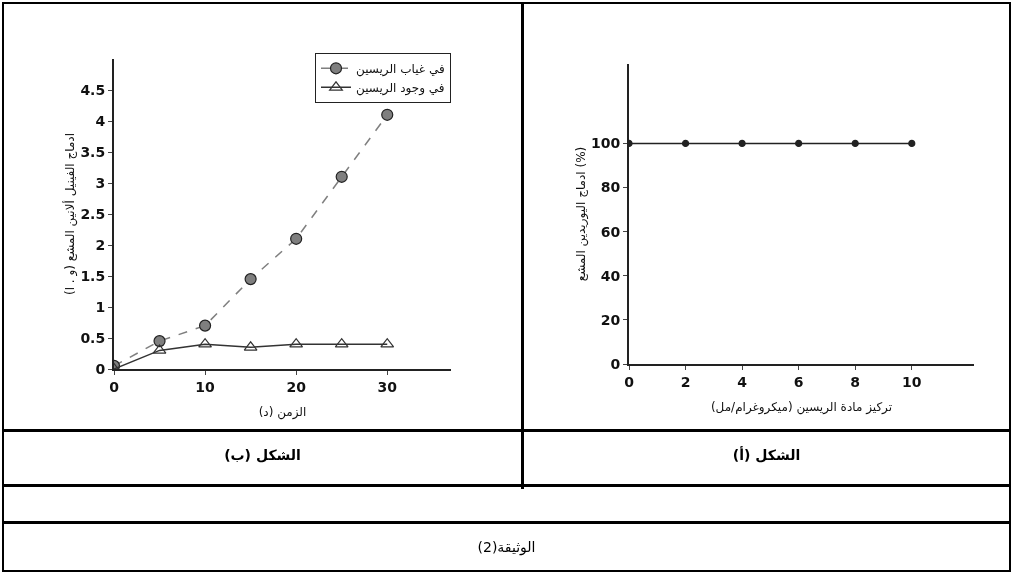  What do you see at coordinates (766, 455) in the screenshot?
I see `text: الشكل (أ)` at bounding box center [766, 455].